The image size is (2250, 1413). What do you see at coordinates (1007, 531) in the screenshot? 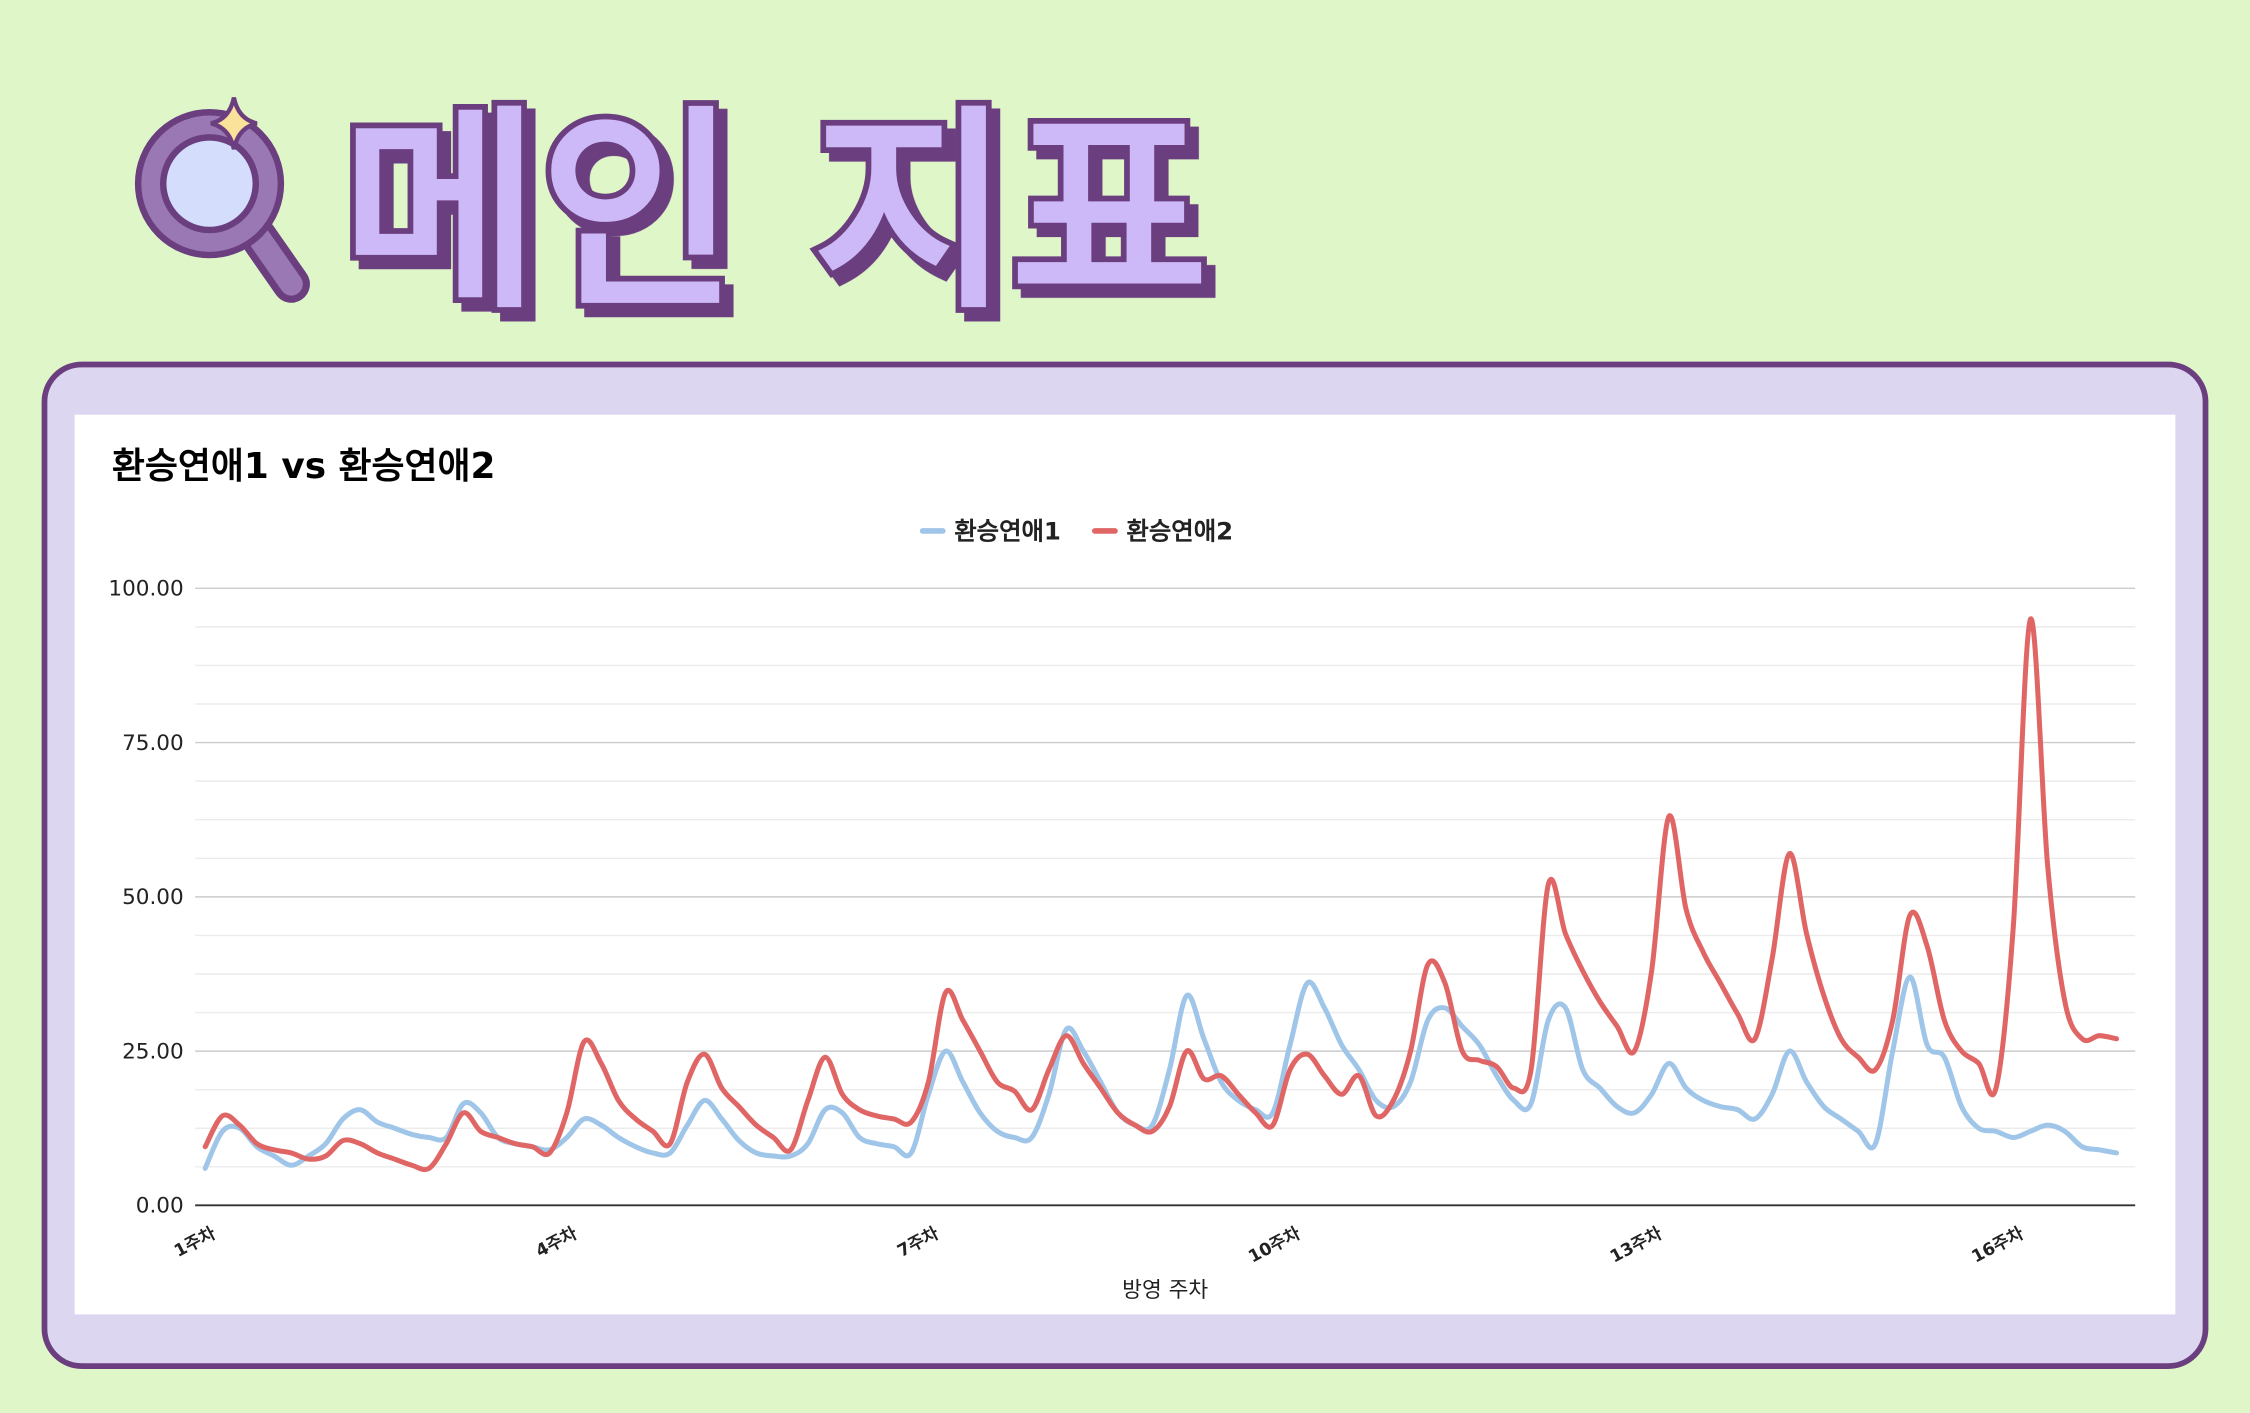
I see `legend-label: 환승연애1` at bounding box center [1007, 531].